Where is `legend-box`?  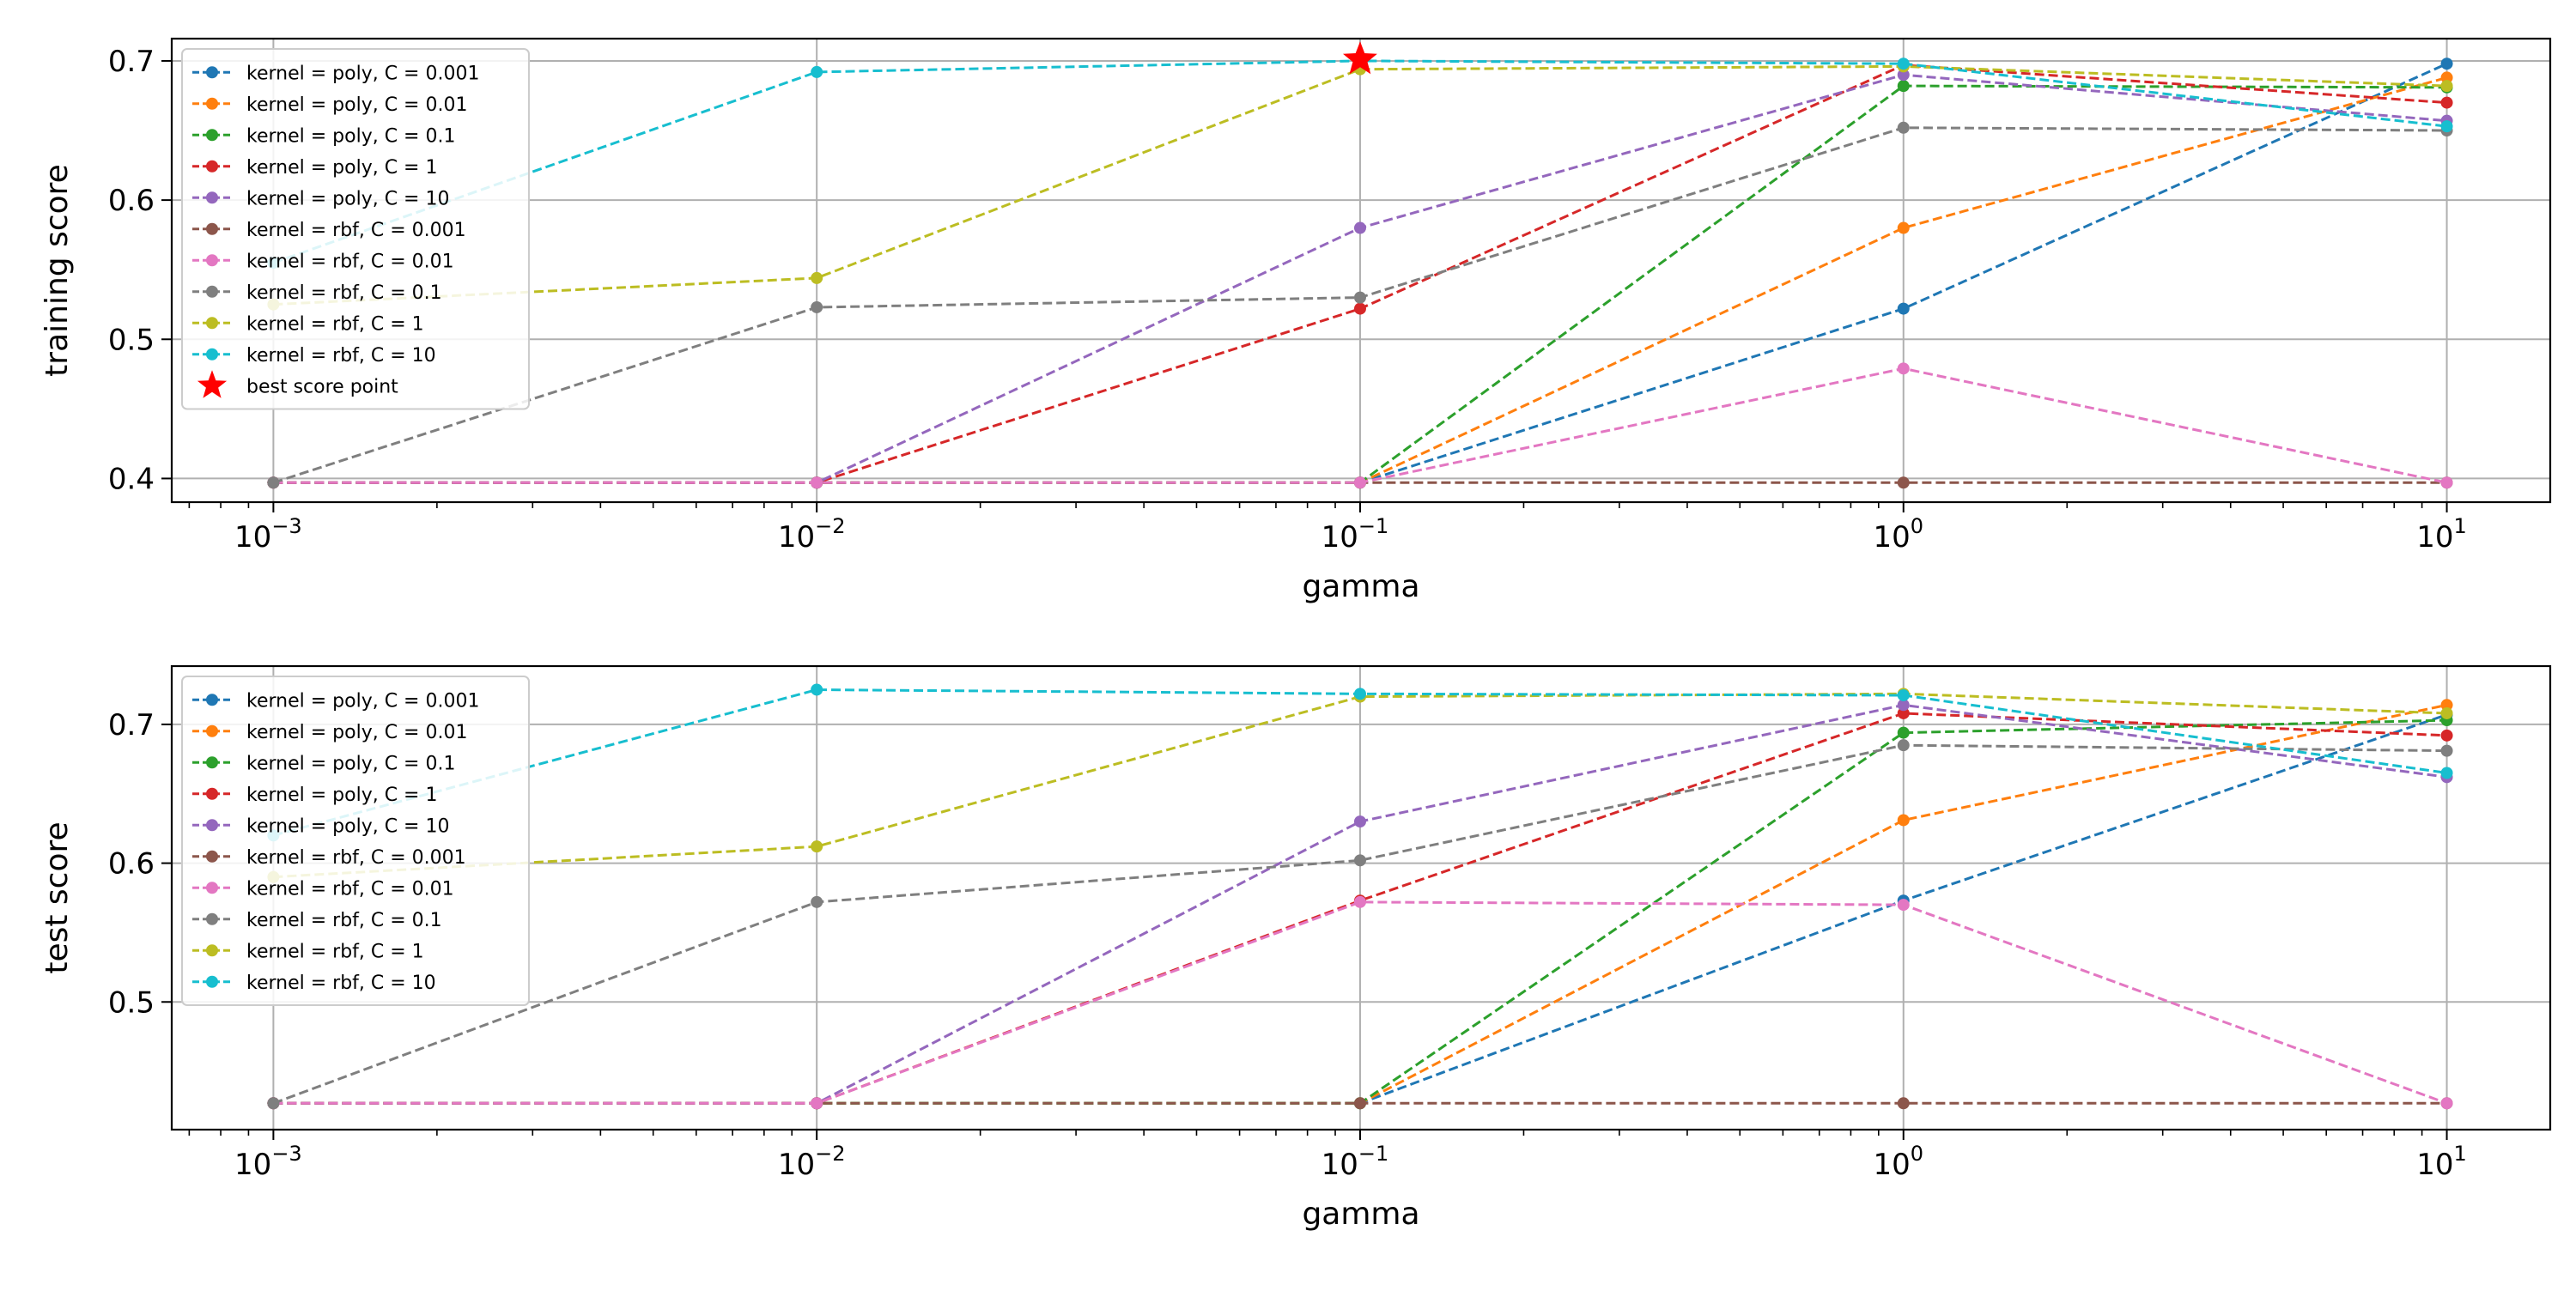 legend-box is located at coordinates (355, 841).